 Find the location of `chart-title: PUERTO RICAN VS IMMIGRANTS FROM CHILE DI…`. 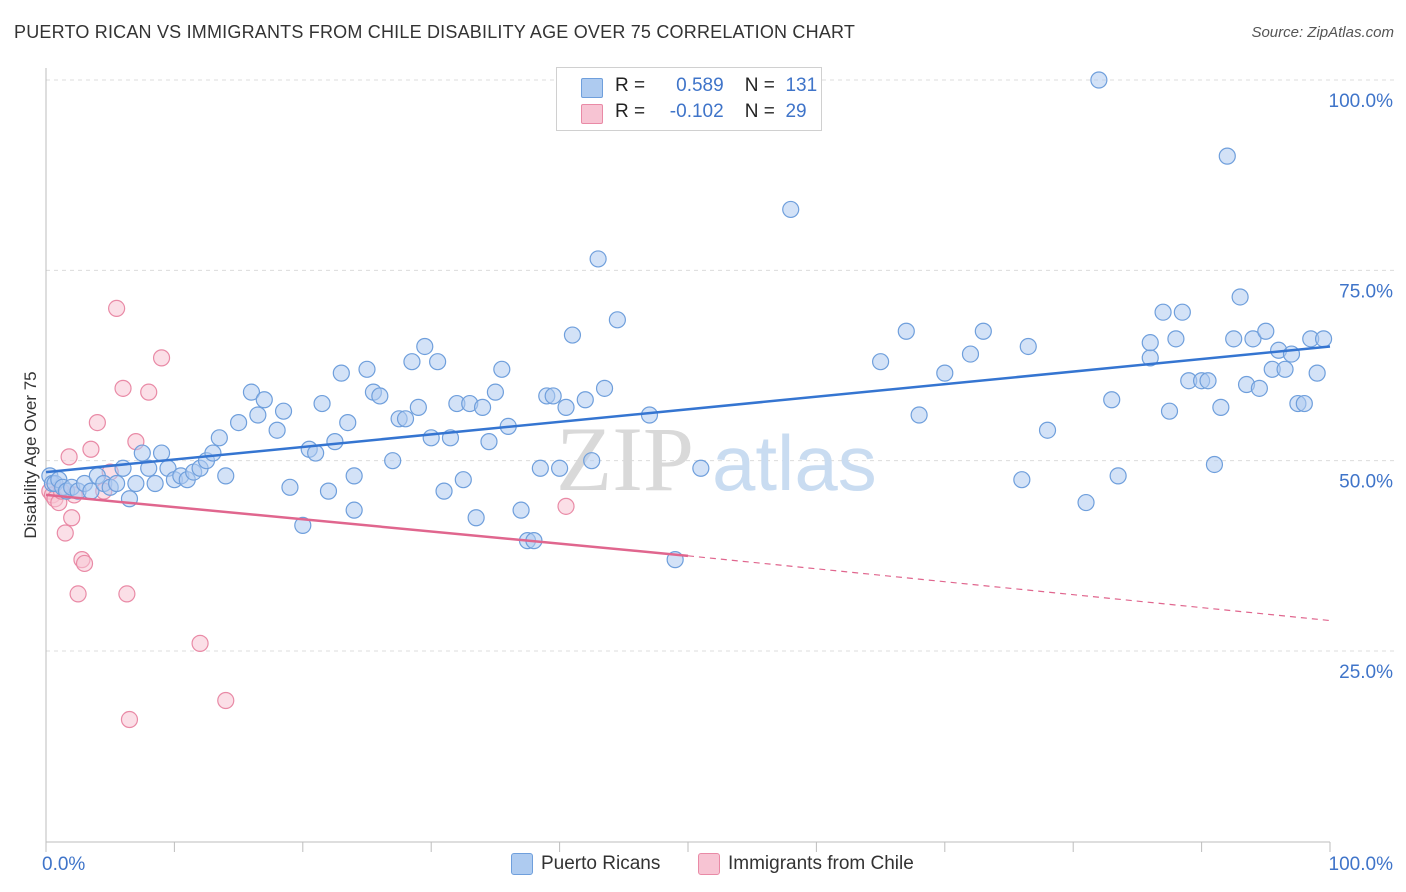

chart-title: PUERTO RICAN VS IMMIGRANTS FROM CHILE DI… is located at coordinates (435, 32).